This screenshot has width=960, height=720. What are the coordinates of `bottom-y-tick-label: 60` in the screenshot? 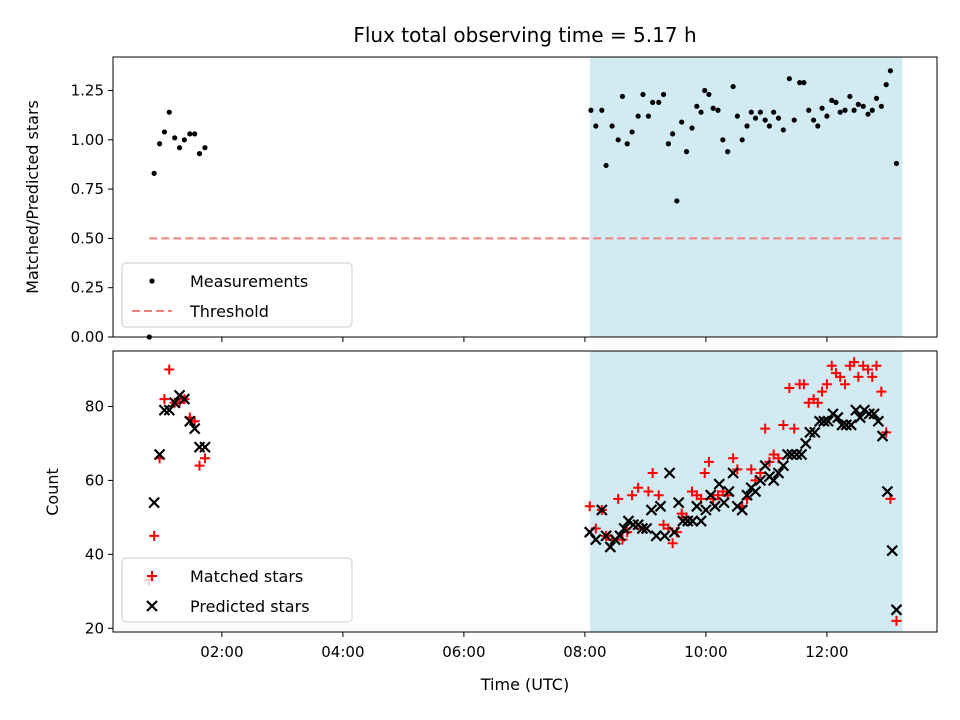 It's located at (94, 480).